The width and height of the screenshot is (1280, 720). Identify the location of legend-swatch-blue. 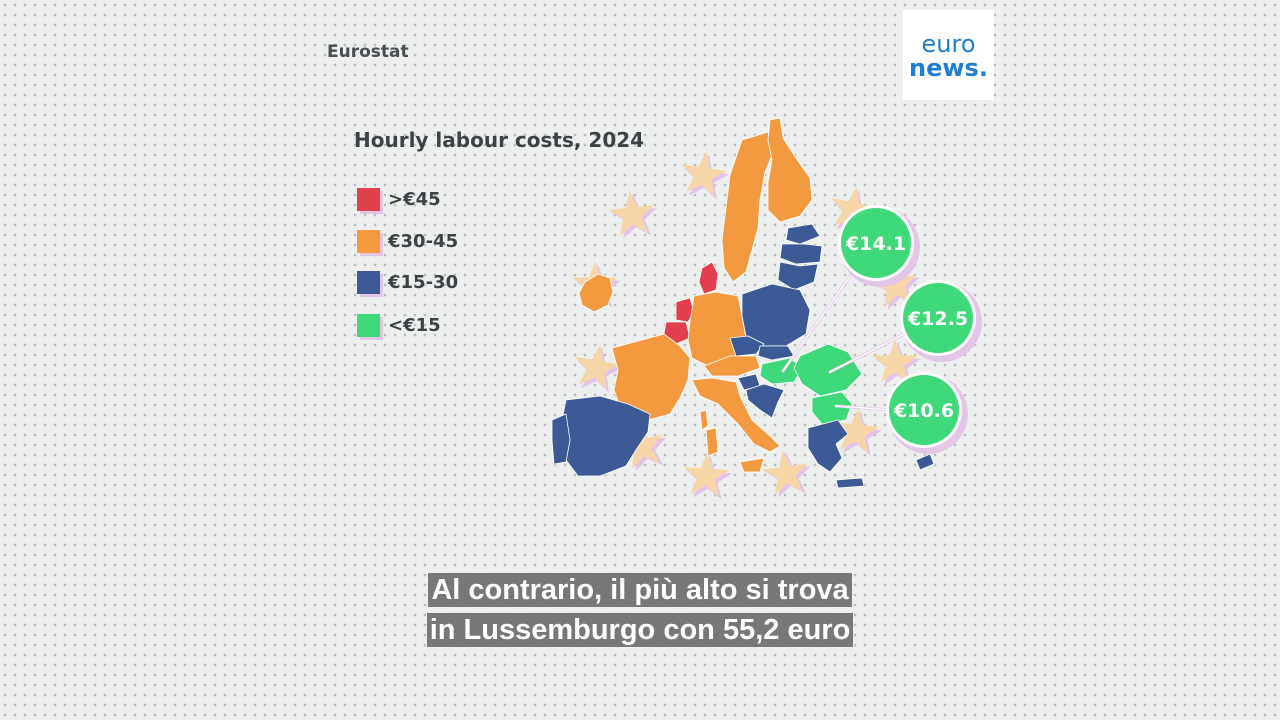
(368, 282).